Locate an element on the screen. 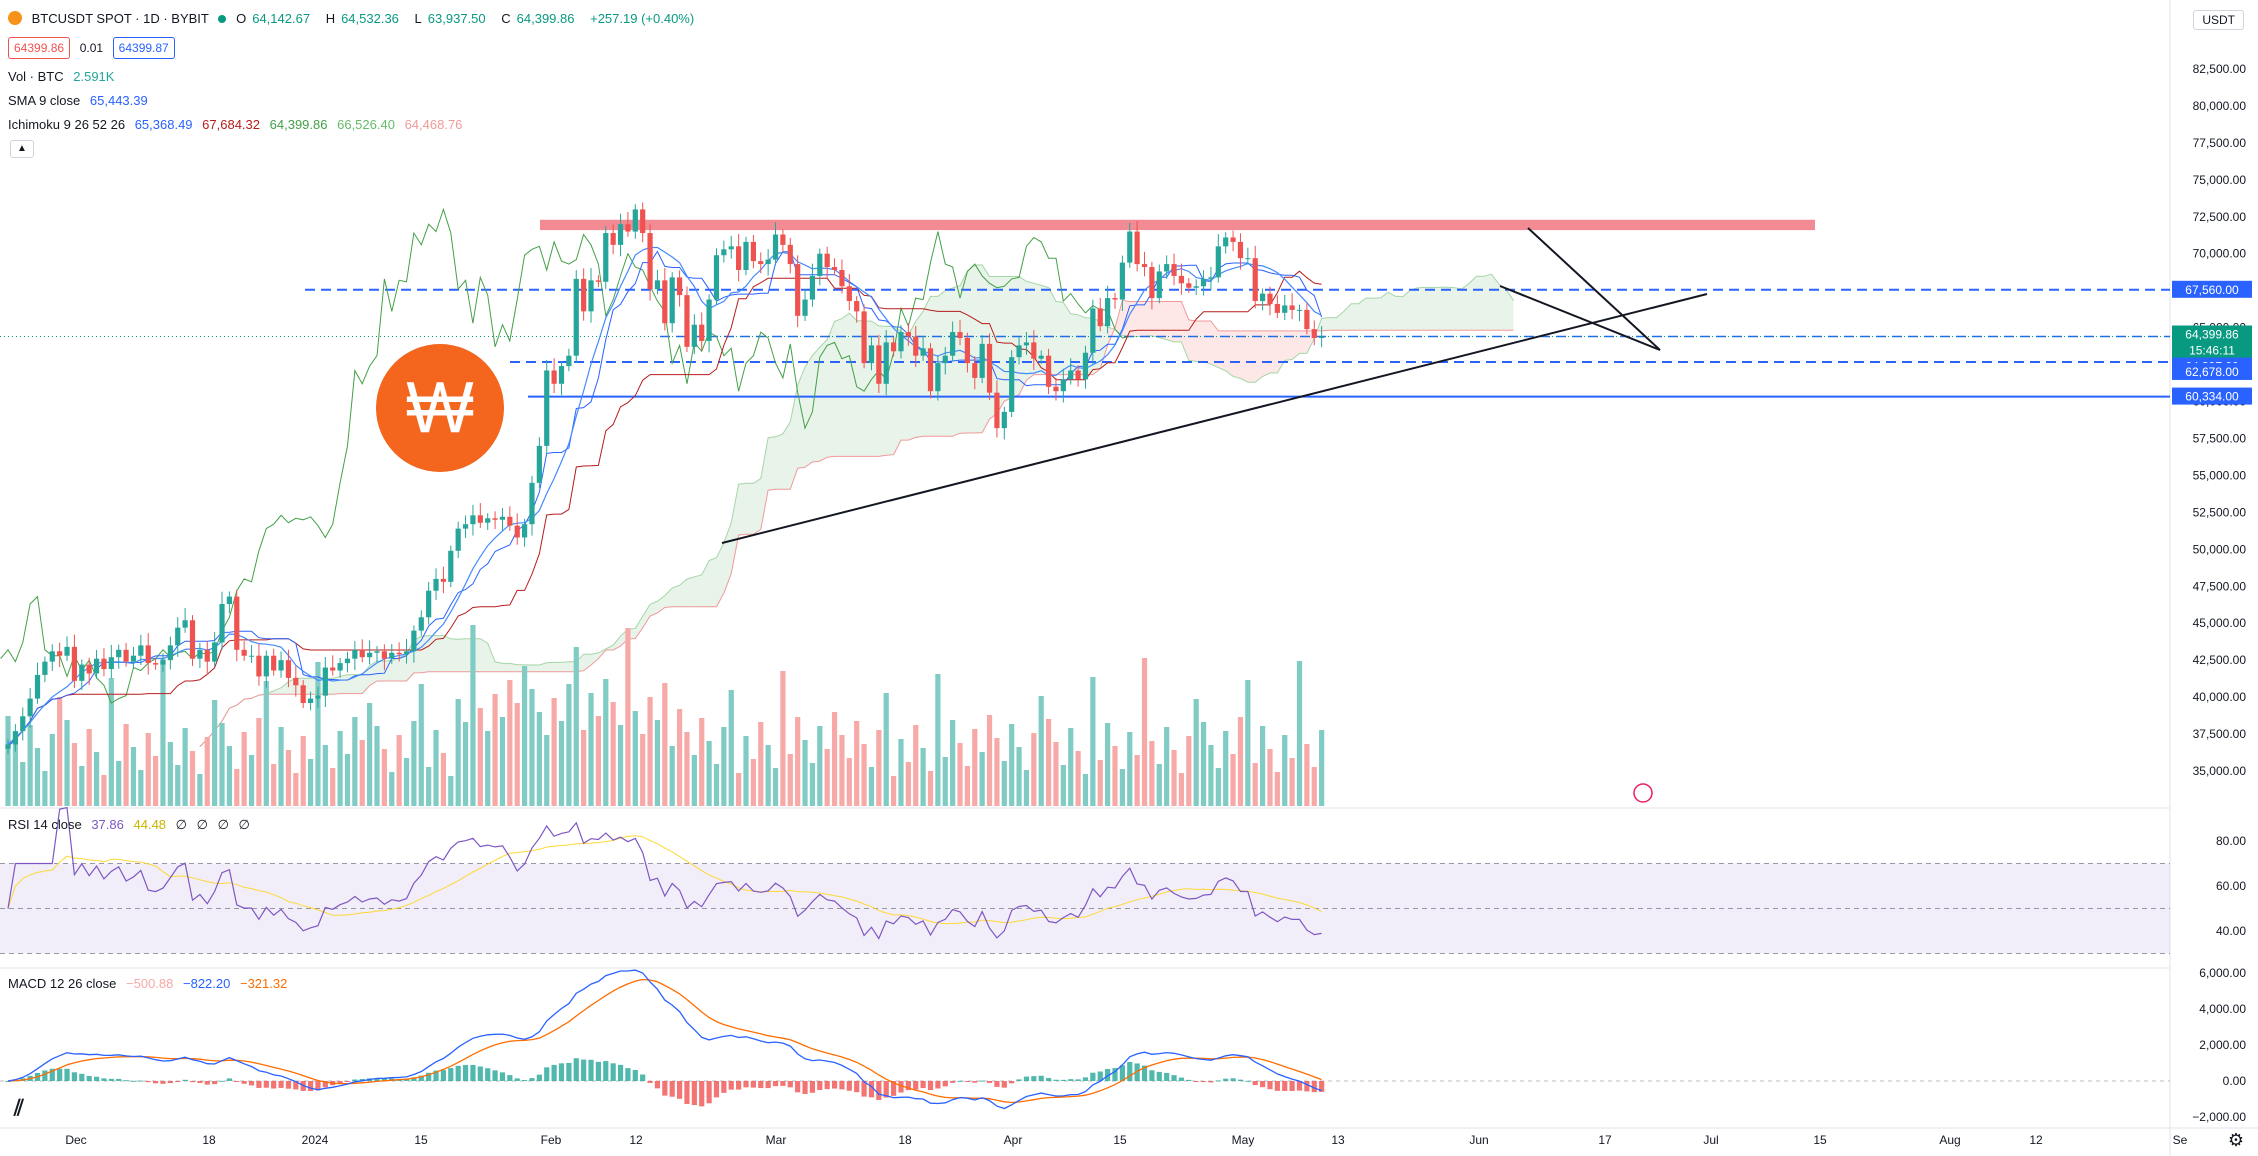  ichimoku-label: Ichimoku 9 26 52 26 is located at coordinates (67, 124).